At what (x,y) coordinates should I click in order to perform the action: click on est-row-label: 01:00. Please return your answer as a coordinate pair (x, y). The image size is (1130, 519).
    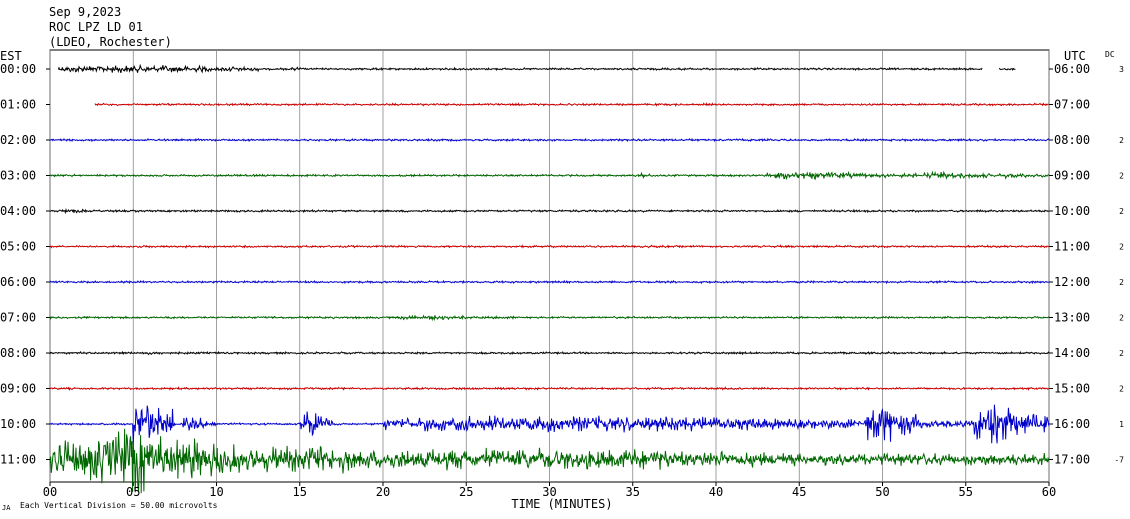
    Looking at the image, I should click on (18, 105).